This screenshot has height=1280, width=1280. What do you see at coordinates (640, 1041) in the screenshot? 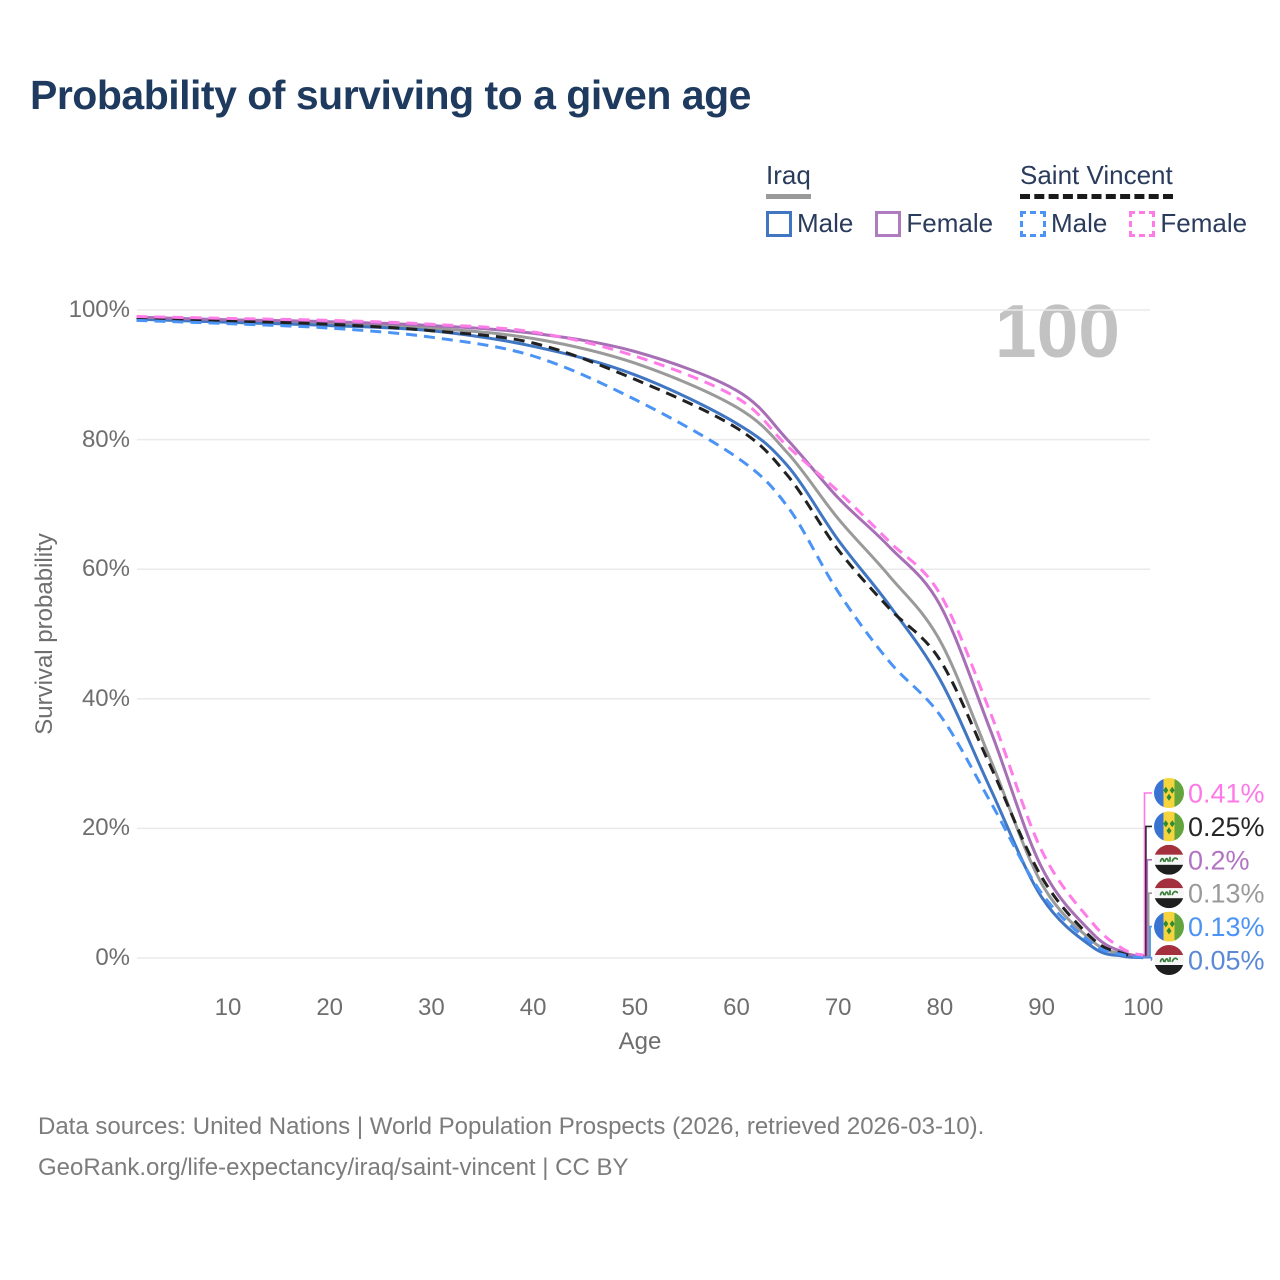
I see `x-axis-title: Age` at bounding box center [640, 1041].